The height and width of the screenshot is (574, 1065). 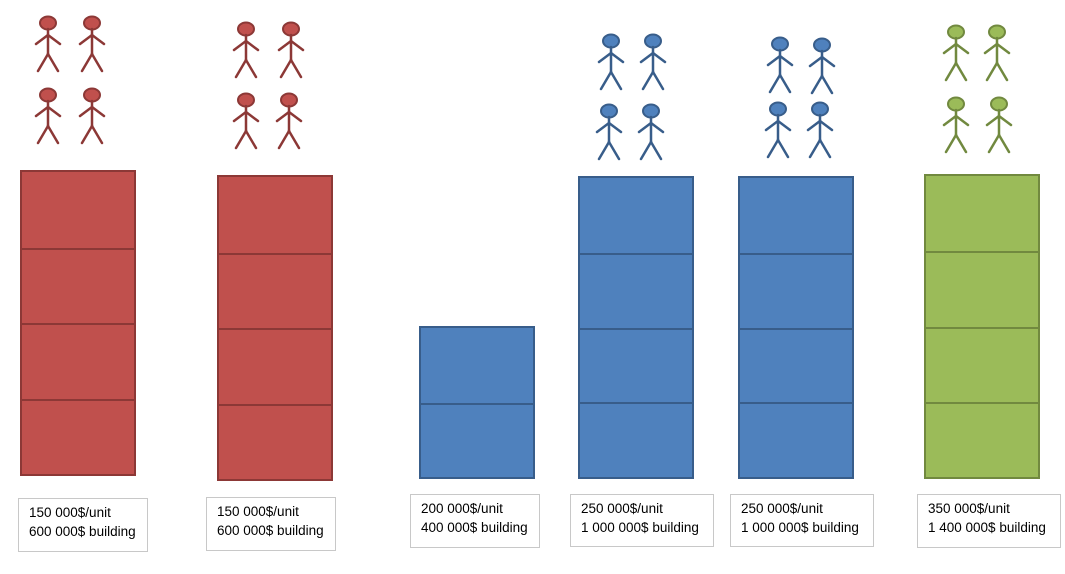 What do you see at coordinates (987, 527) in the screenshot?
I see `building-price: 1 400 000$ building` at bounding box center [987, 527].